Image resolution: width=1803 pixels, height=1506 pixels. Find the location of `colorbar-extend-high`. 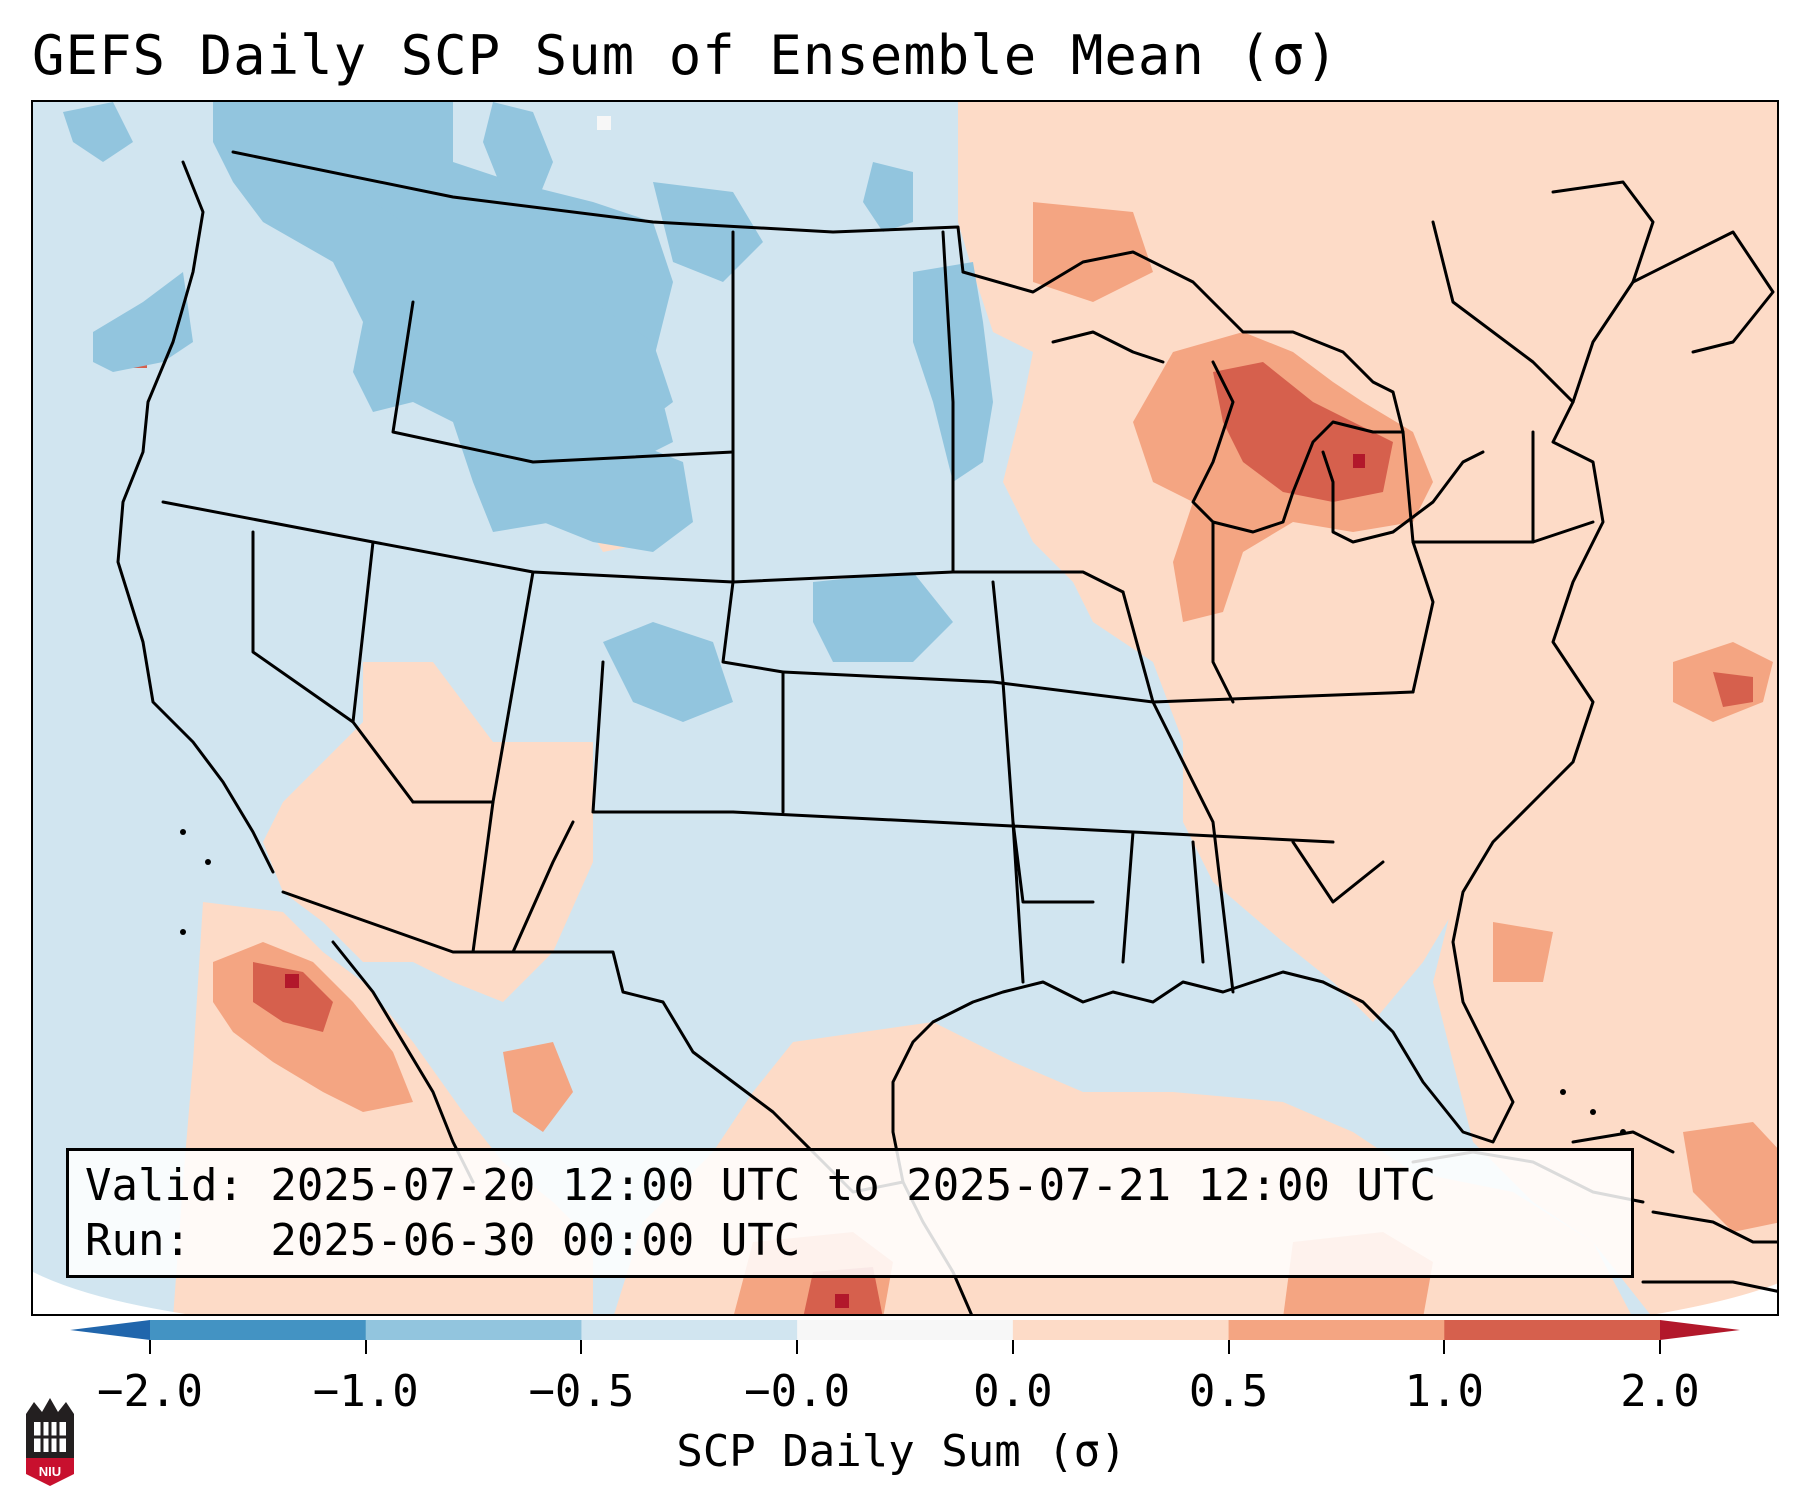

colorbar-extend-high is located at coordinates (1700, 1330).